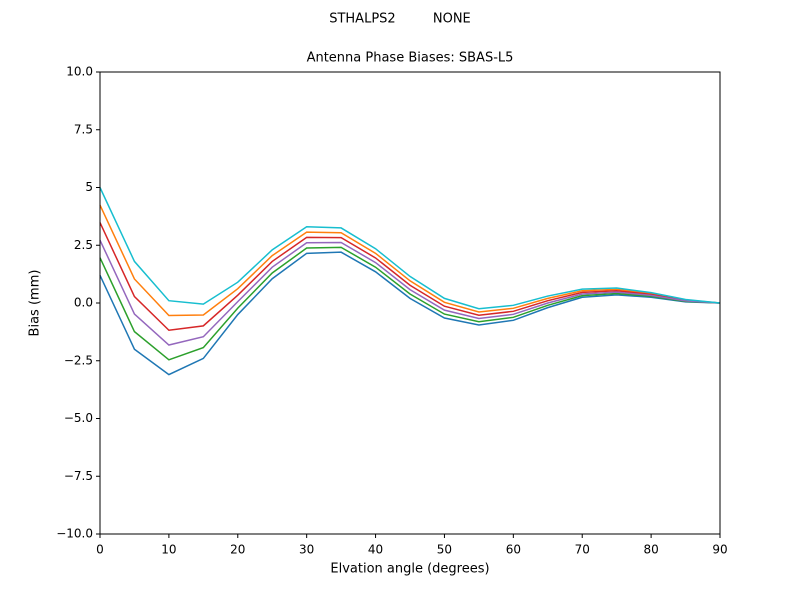  Describe the element at coordinates (582, 550) in the screenshot. I see `x-tick-label: 70` at that location.